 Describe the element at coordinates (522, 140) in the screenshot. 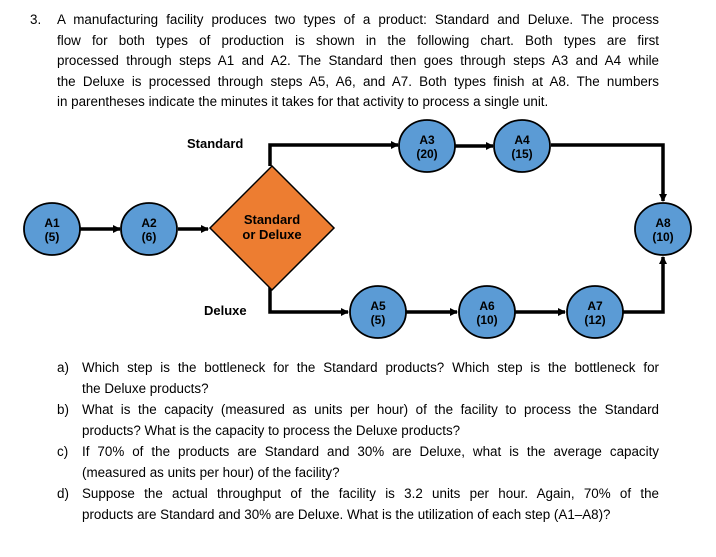

I see `step-id: A4` at that location.